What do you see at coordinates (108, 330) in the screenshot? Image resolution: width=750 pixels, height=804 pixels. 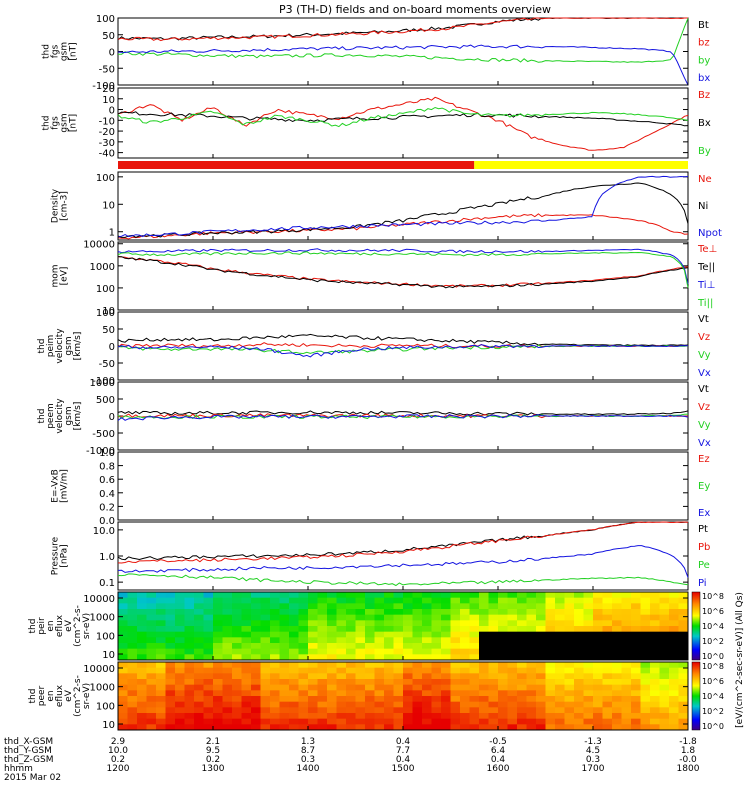 I see `ytick-label: 50` at bounding box center [108, 330].